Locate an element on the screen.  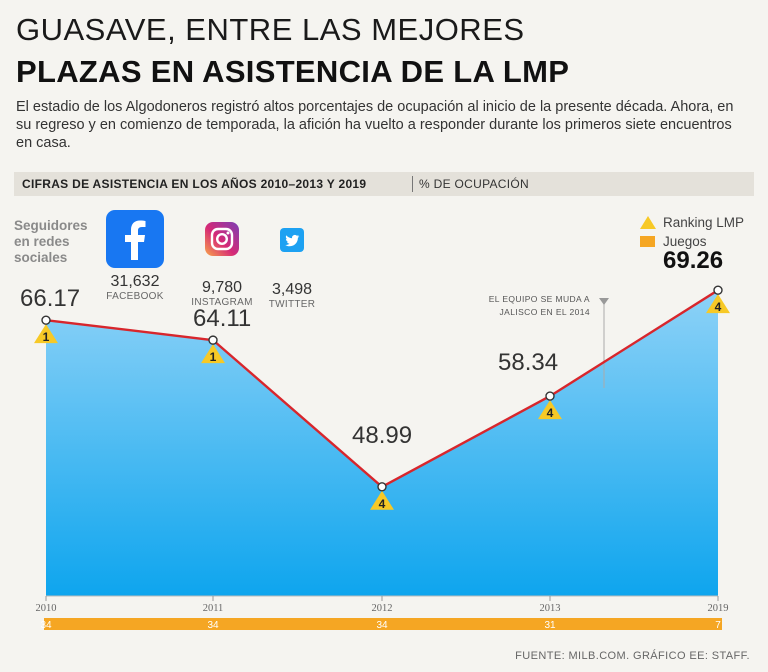
x-tick-label-2012: 2012 is located at coordinates (382, 608).